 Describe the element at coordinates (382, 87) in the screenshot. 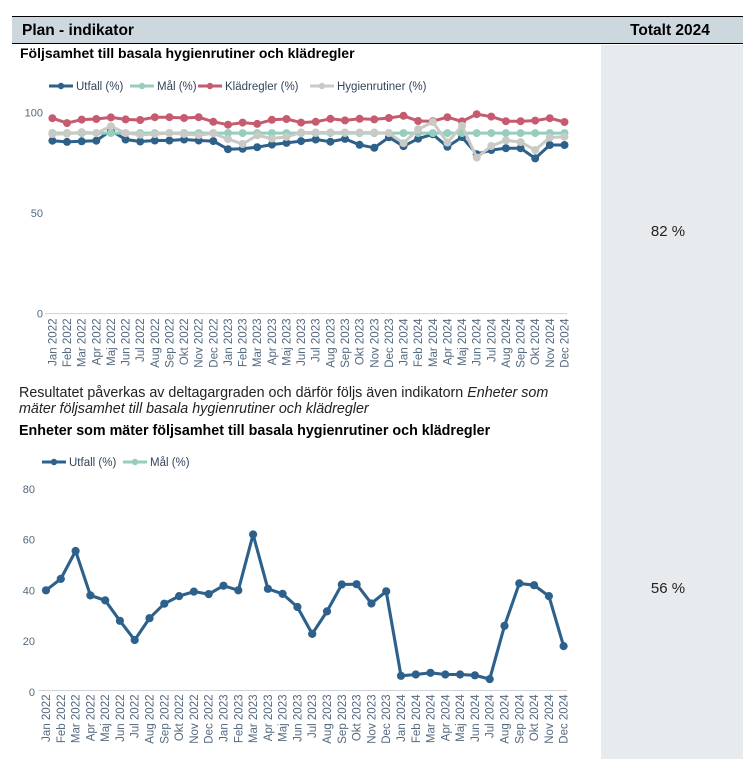

I see `svg-text: Hygienrutiner (%)` at that location.